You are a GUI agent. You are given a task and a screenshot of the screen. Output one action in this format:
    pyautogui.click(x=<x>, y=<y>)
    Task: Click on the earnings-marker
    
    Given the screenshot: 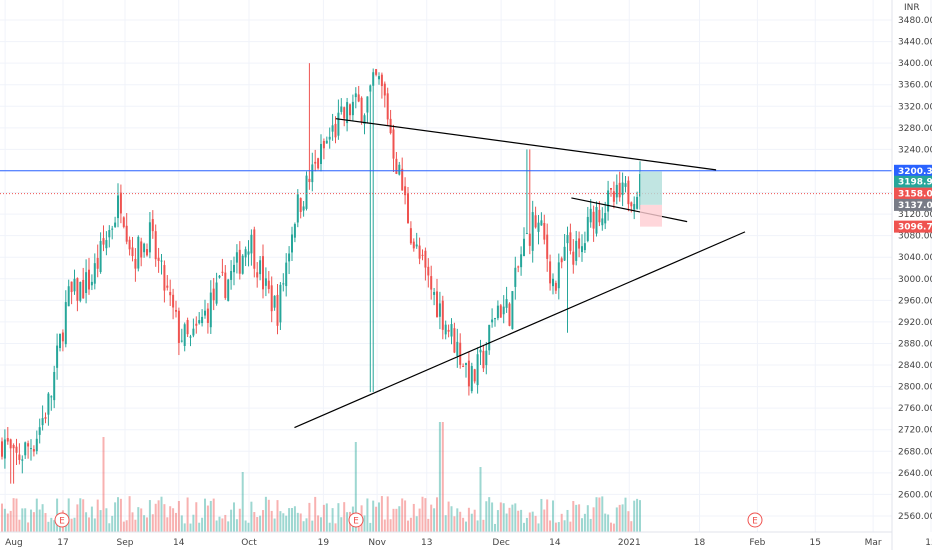 What is the action you would take?
    pyautogui.click(x=356, y=520)
    